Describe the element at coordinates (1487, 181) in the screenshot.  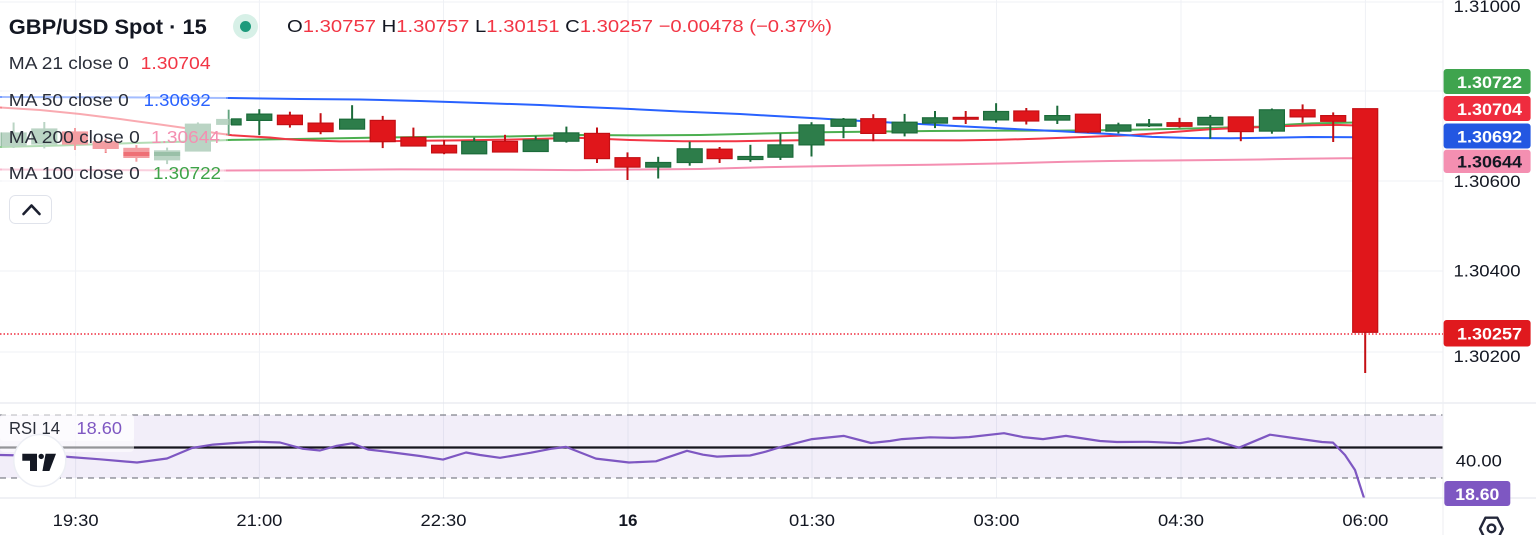
I see `svg-text: 1.30600` at that location.